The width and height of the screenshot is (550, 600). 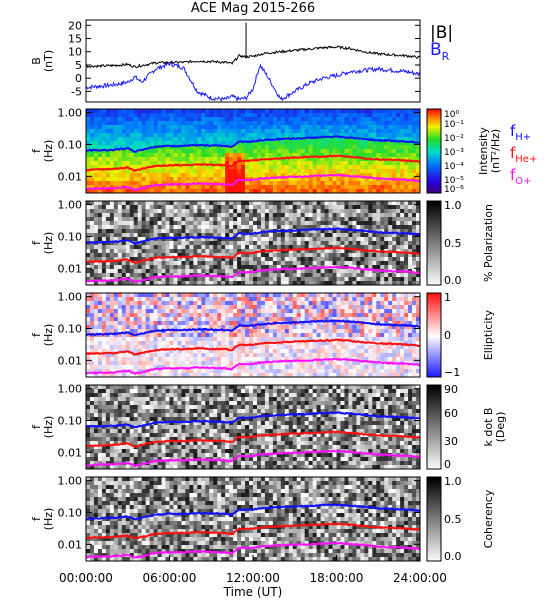 I want to click on freq-ytick-label: 0.10, so click(x=70, y=144).